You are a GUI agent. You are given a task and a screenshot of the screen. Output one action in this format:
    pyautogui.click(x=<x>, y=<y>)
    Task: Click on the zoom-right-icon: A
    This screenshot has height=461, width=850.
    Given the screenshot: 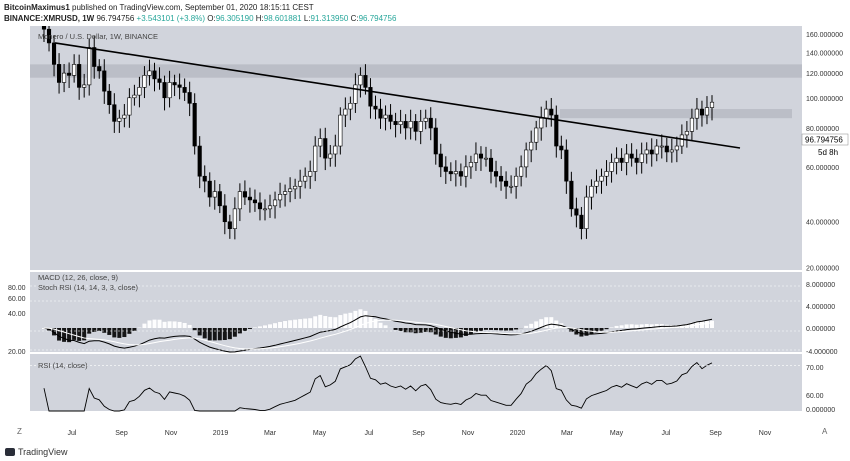 What is the action you would take?
    pyautogui.click(x=825, y=431)
    